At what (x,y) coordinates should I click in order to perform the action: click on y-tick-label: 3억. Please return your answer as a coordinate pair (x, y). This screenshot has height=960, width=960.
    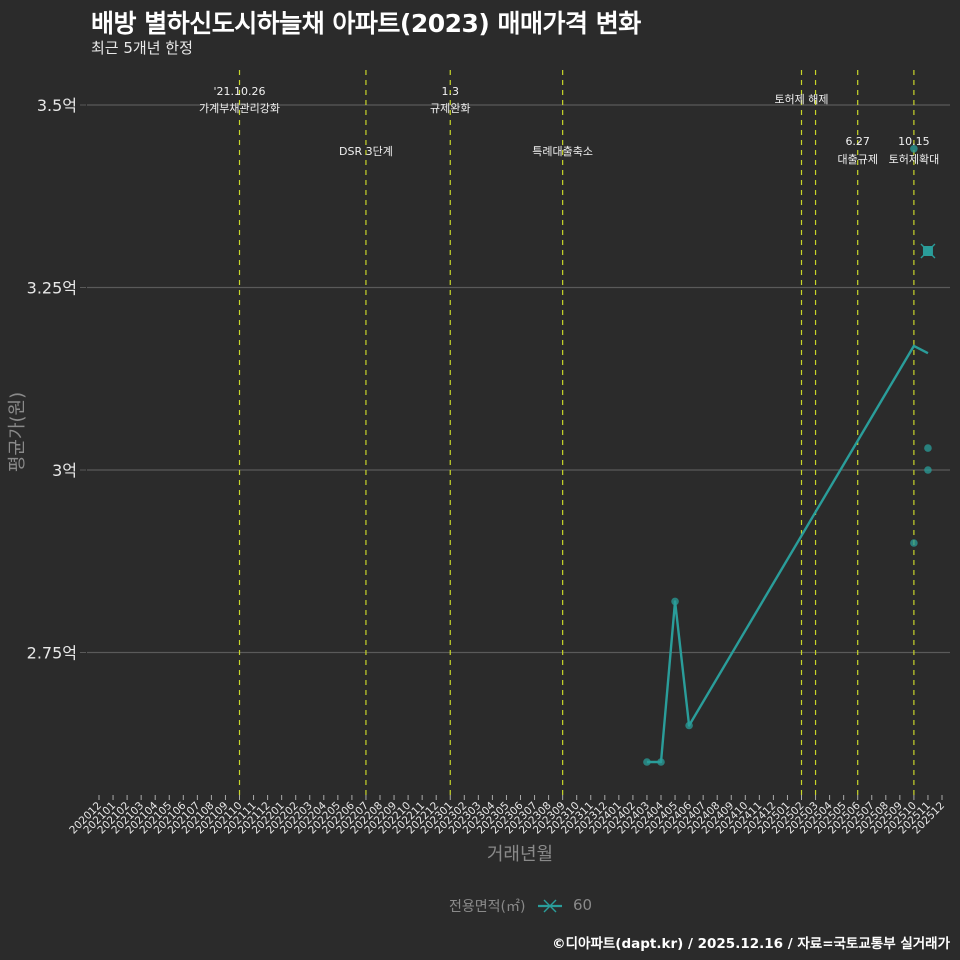
    Looking at the image, I should click on (64, 470).